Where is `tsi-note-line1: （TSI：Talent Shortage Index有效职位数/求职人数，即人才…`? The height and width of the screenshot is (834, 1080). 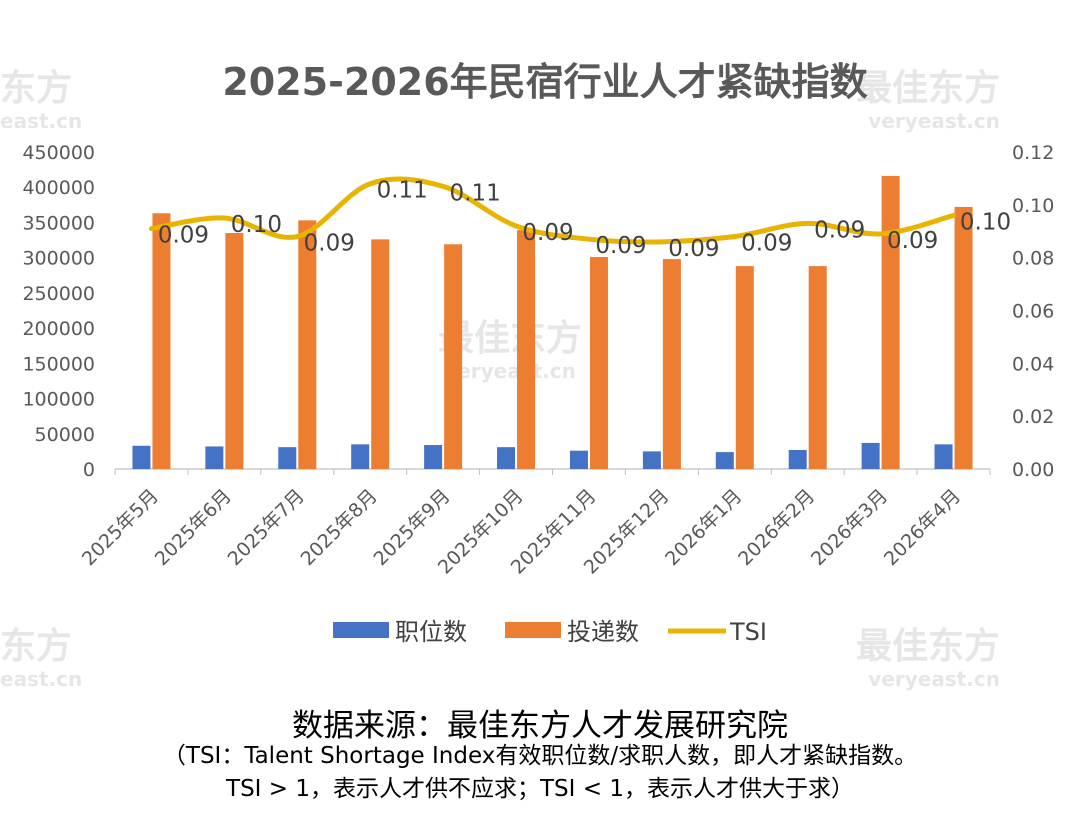 tsi-note-line1: （TSI：Talent Shortage Index有效职位数/求职人数，即人才… is located at coordinates (540, 756).